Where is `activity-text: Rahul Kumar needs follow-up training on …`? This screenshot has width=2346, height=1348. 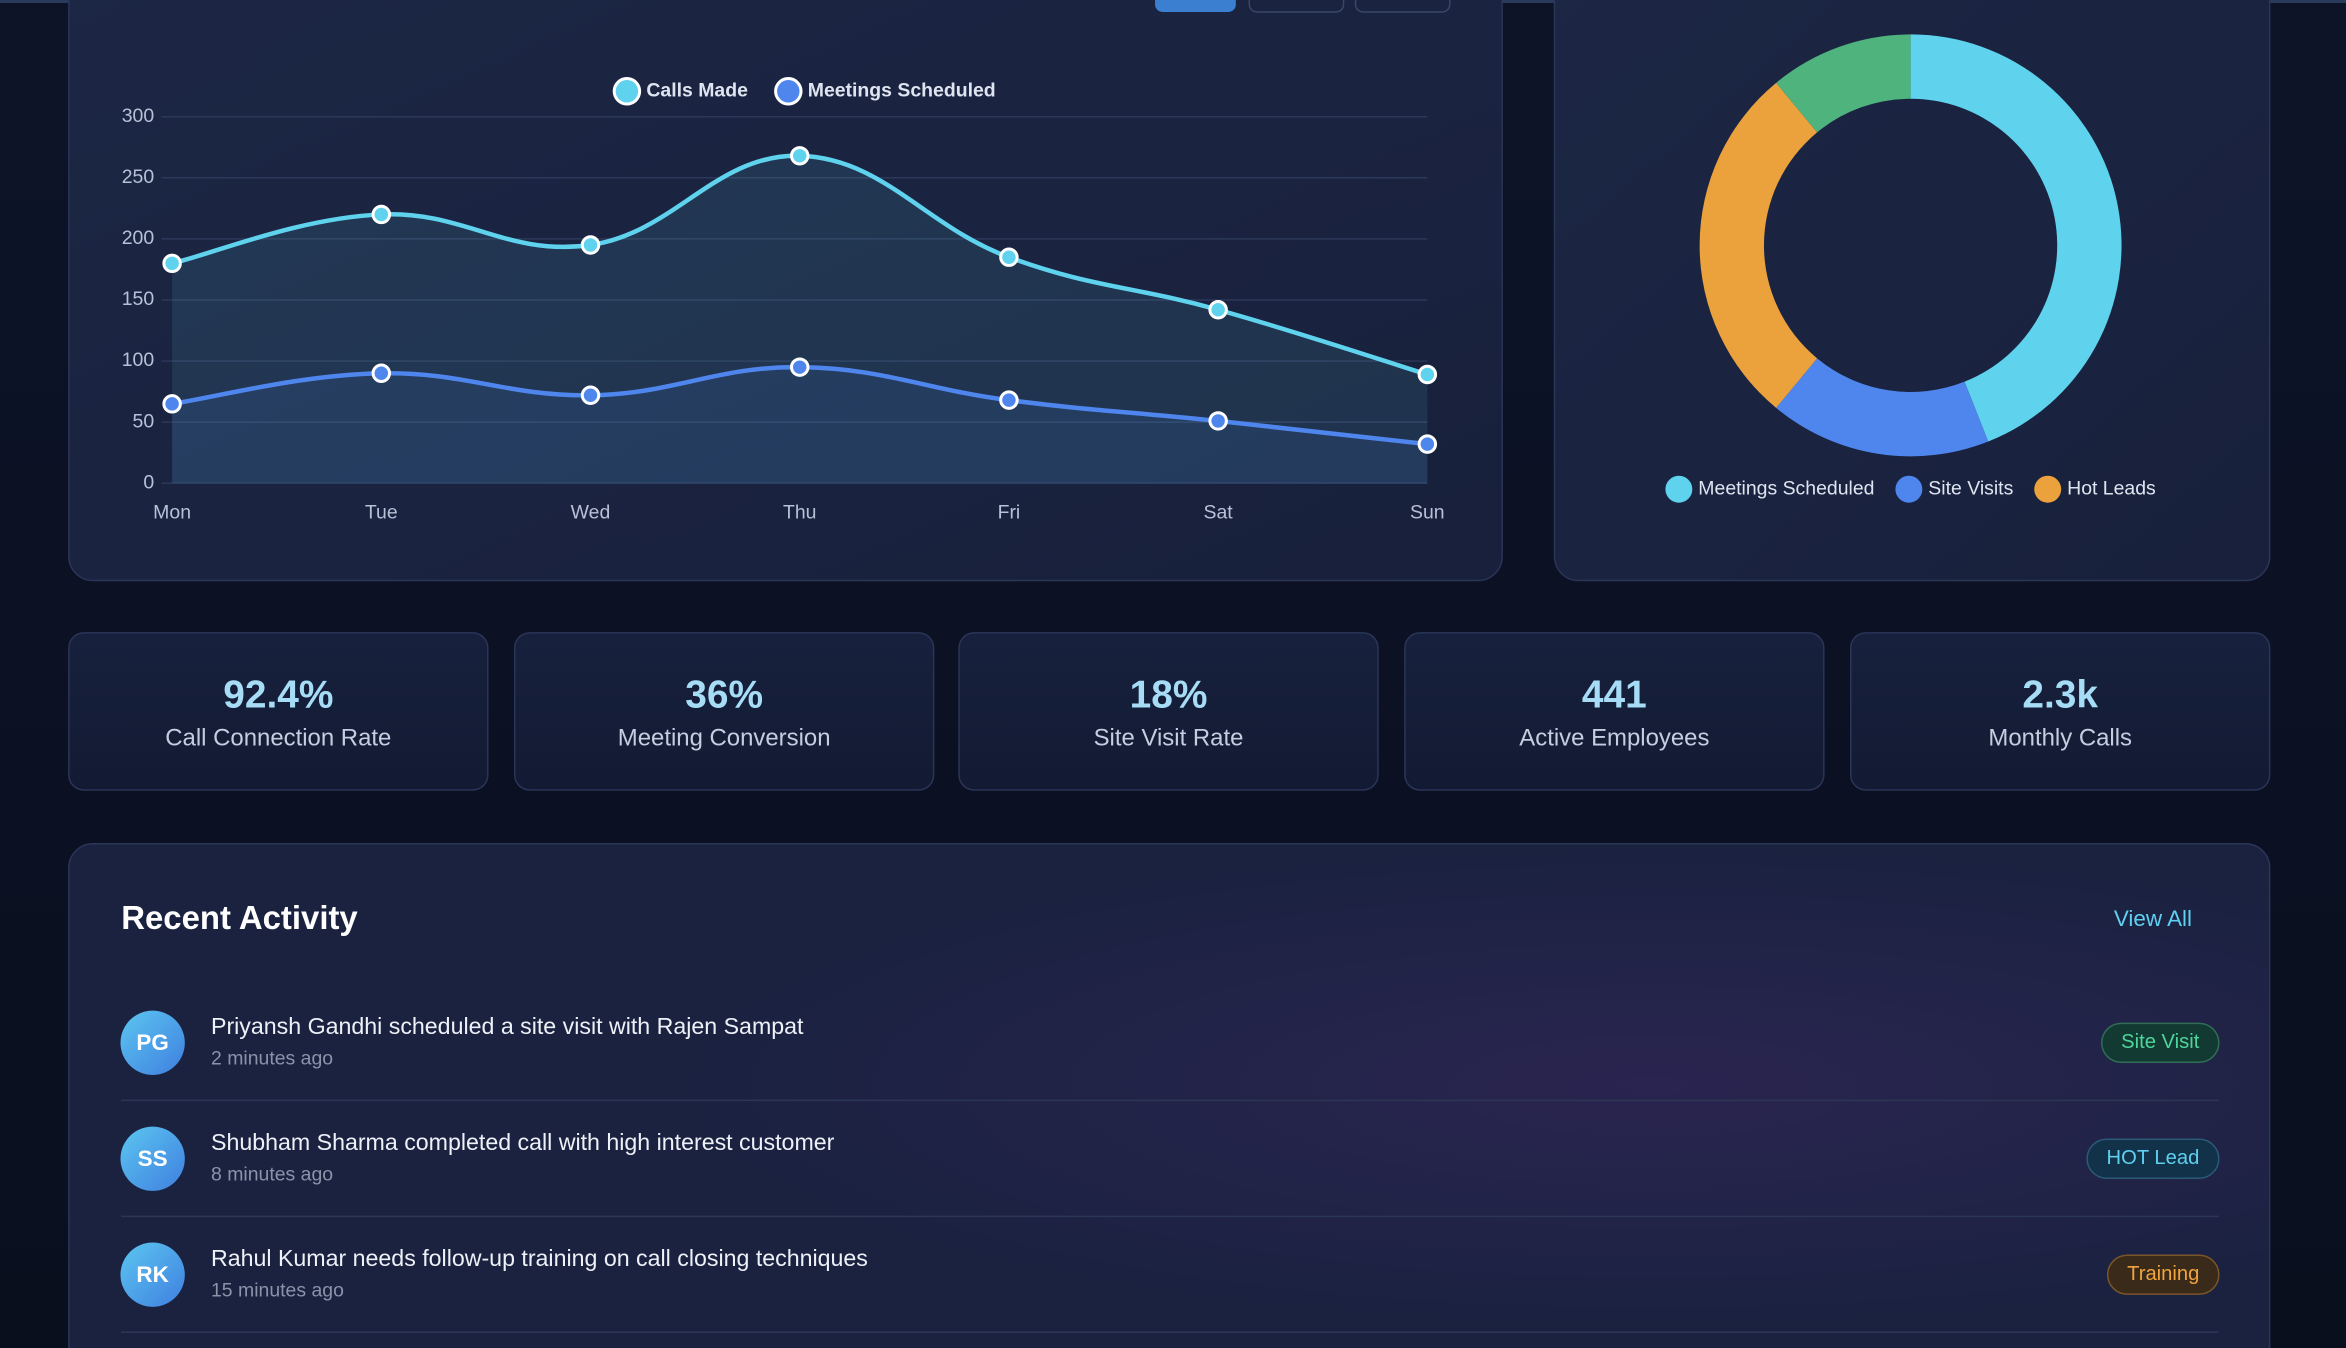 activity-text: Rahul Kumar needs follow-up training on … is located at coordinates (539, 1258).